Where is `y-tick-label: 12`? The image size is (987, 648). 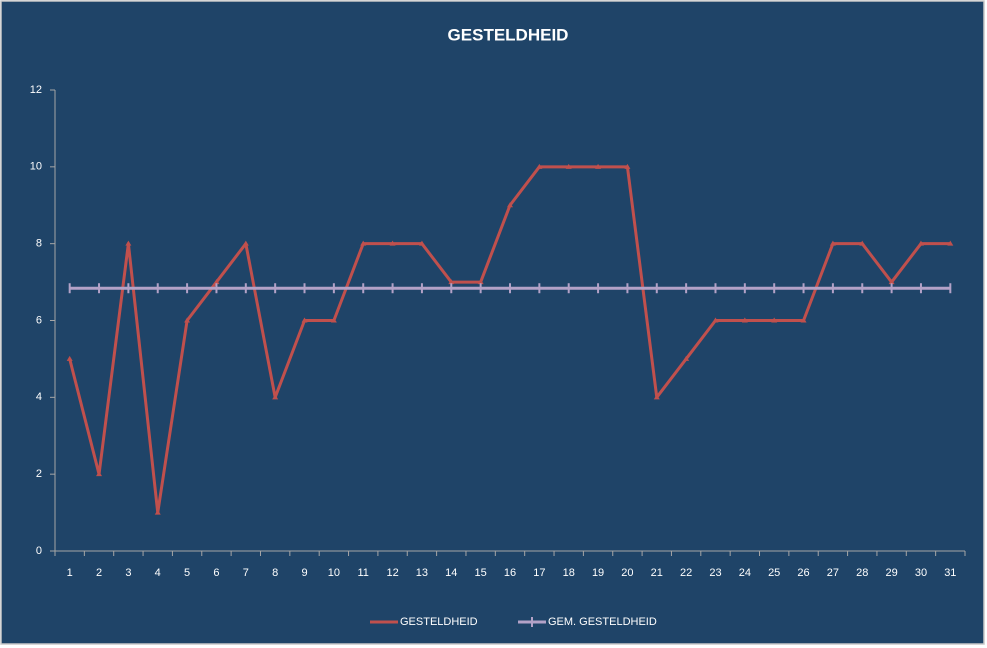
y-tick-label: 12 is located at coordinates (36, 90).